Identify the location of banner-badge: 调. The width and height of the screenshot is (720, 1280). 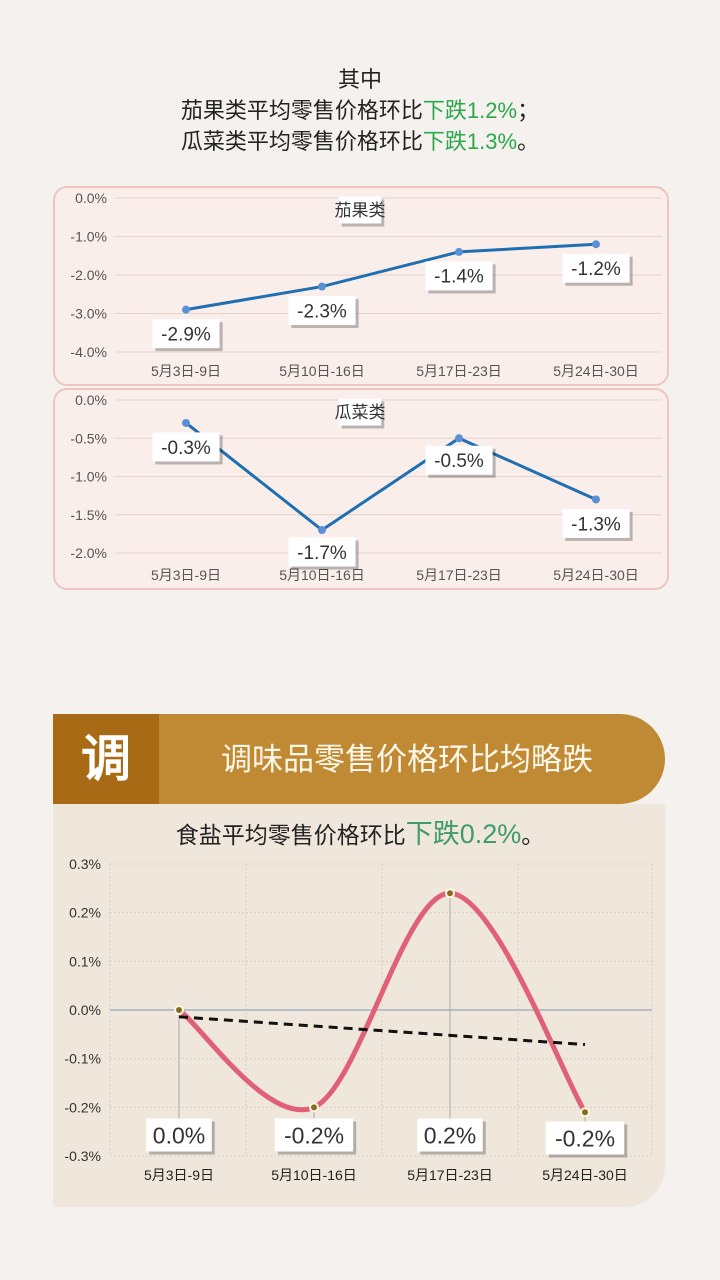
(106, 759).